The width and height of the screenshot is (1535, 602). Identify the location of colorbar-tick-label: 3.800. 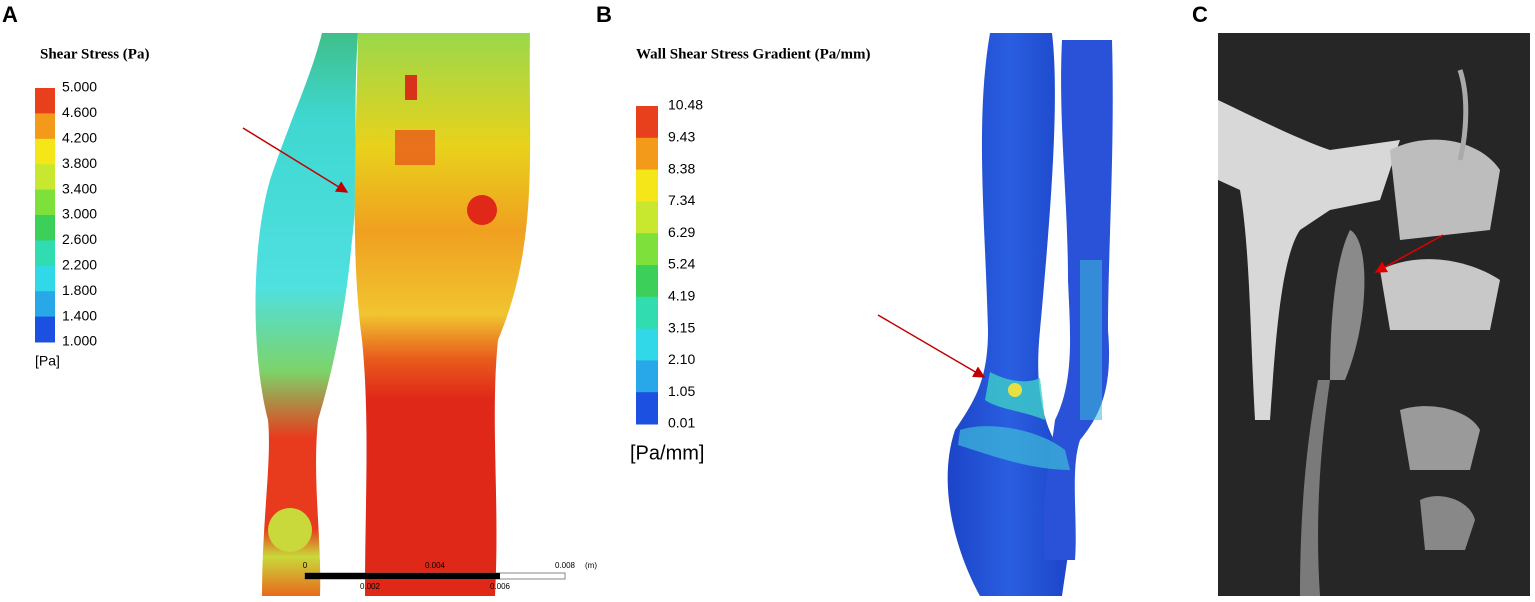
(79, 163).